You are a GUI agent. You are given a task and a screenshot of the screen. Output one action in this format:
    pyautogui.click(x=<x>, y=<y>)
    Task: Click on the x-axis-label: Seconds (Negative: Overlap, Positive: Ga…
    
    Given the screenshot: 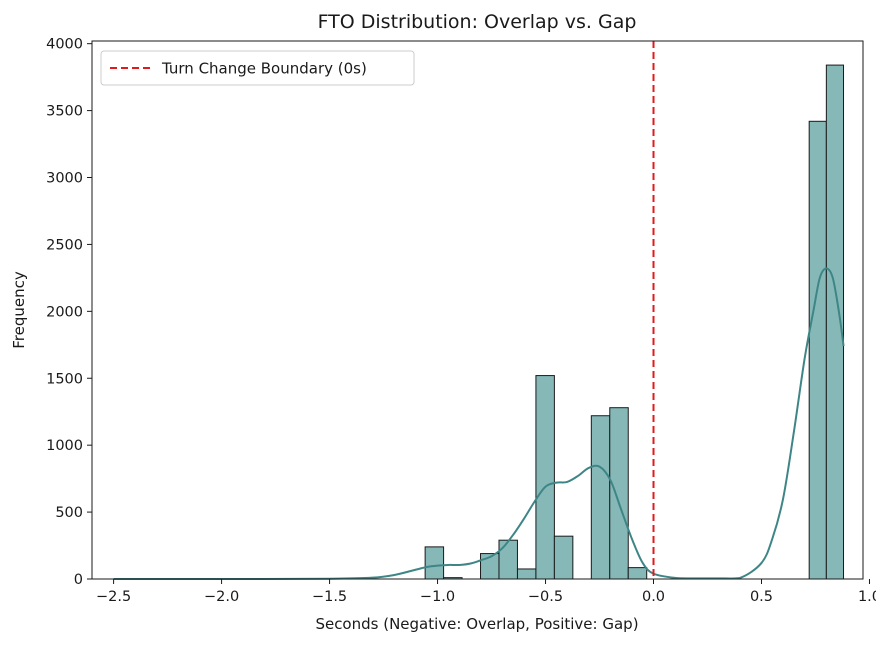 What is the action you would take?
    pyautogui.click(x=476, y=624)
    